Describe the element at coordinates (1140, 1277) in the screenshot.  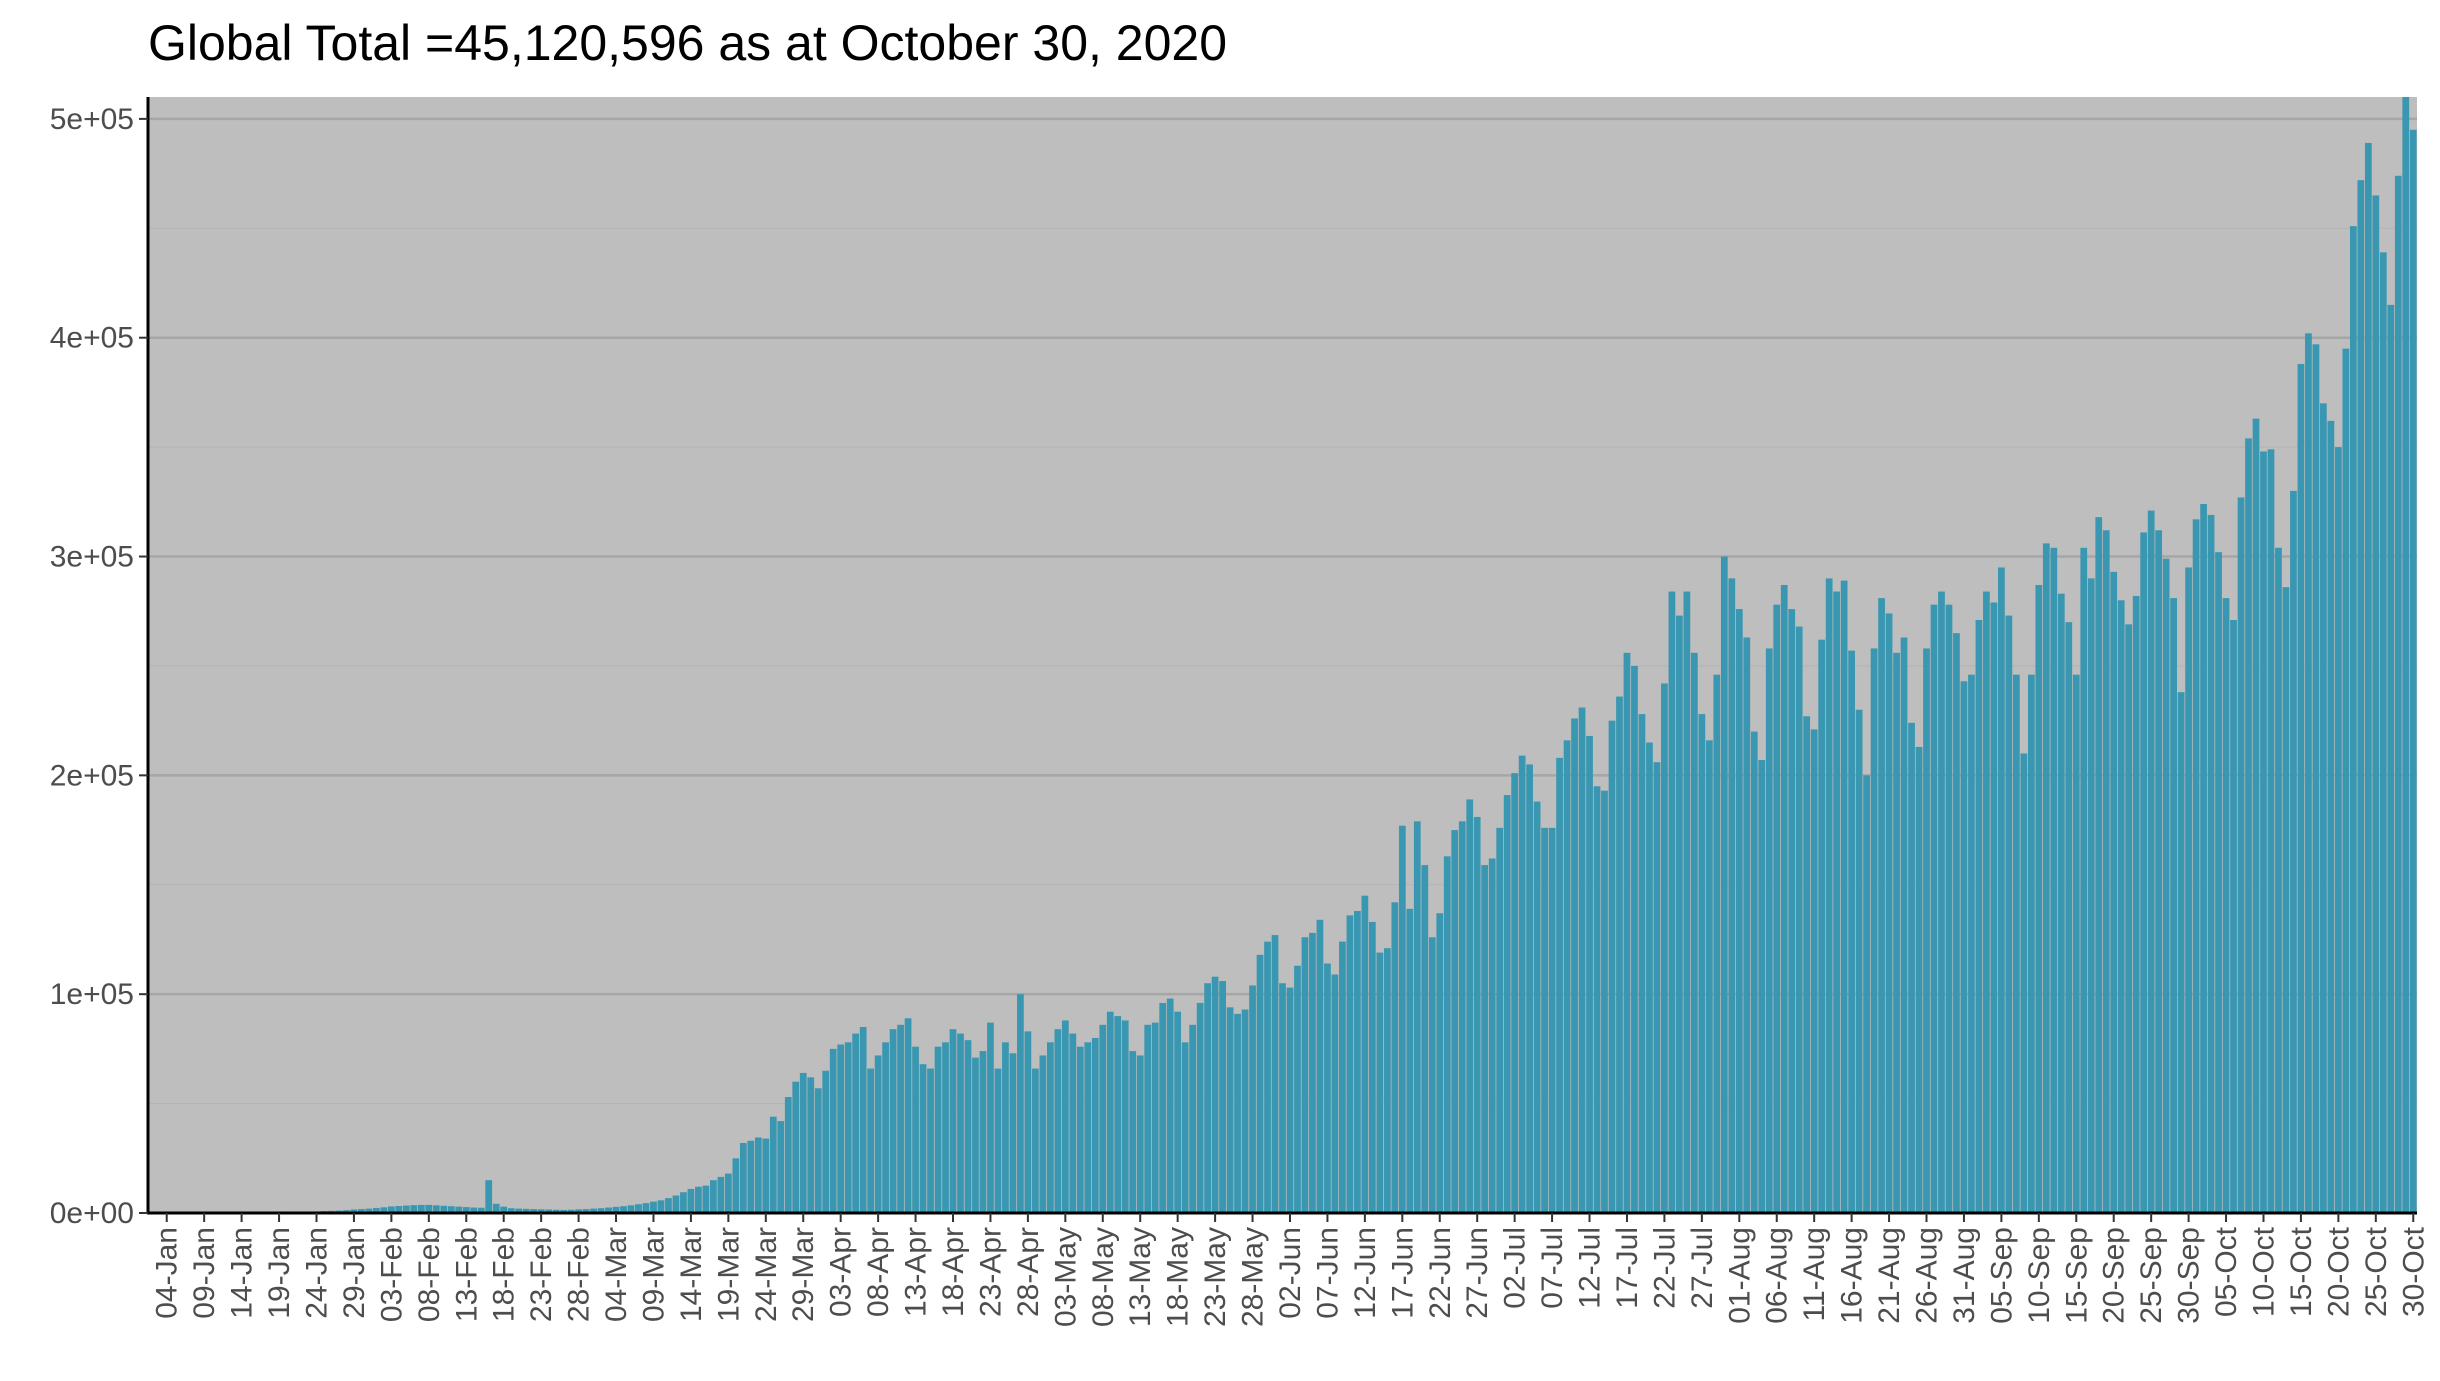
I see `x-tick-label: 13-May` at that location.